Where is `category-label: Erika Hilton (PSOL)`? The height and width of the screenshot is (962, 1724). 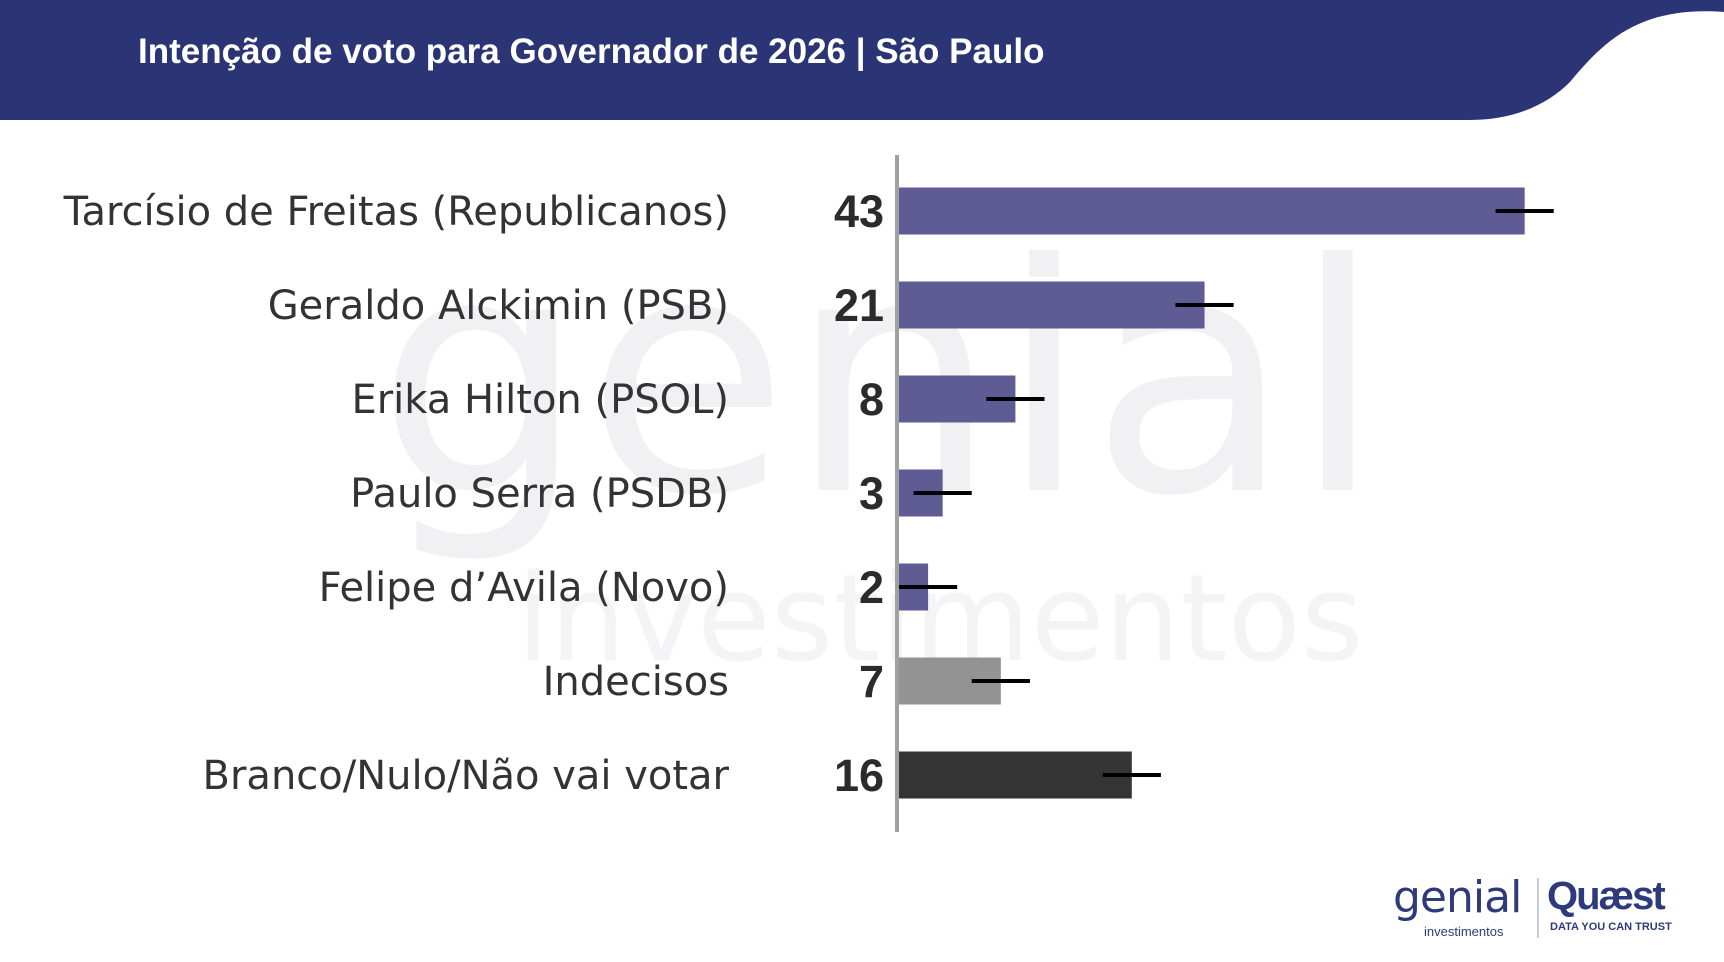 category-label: Erika Hilton (PSOL) is located at coordinates (540, 400).